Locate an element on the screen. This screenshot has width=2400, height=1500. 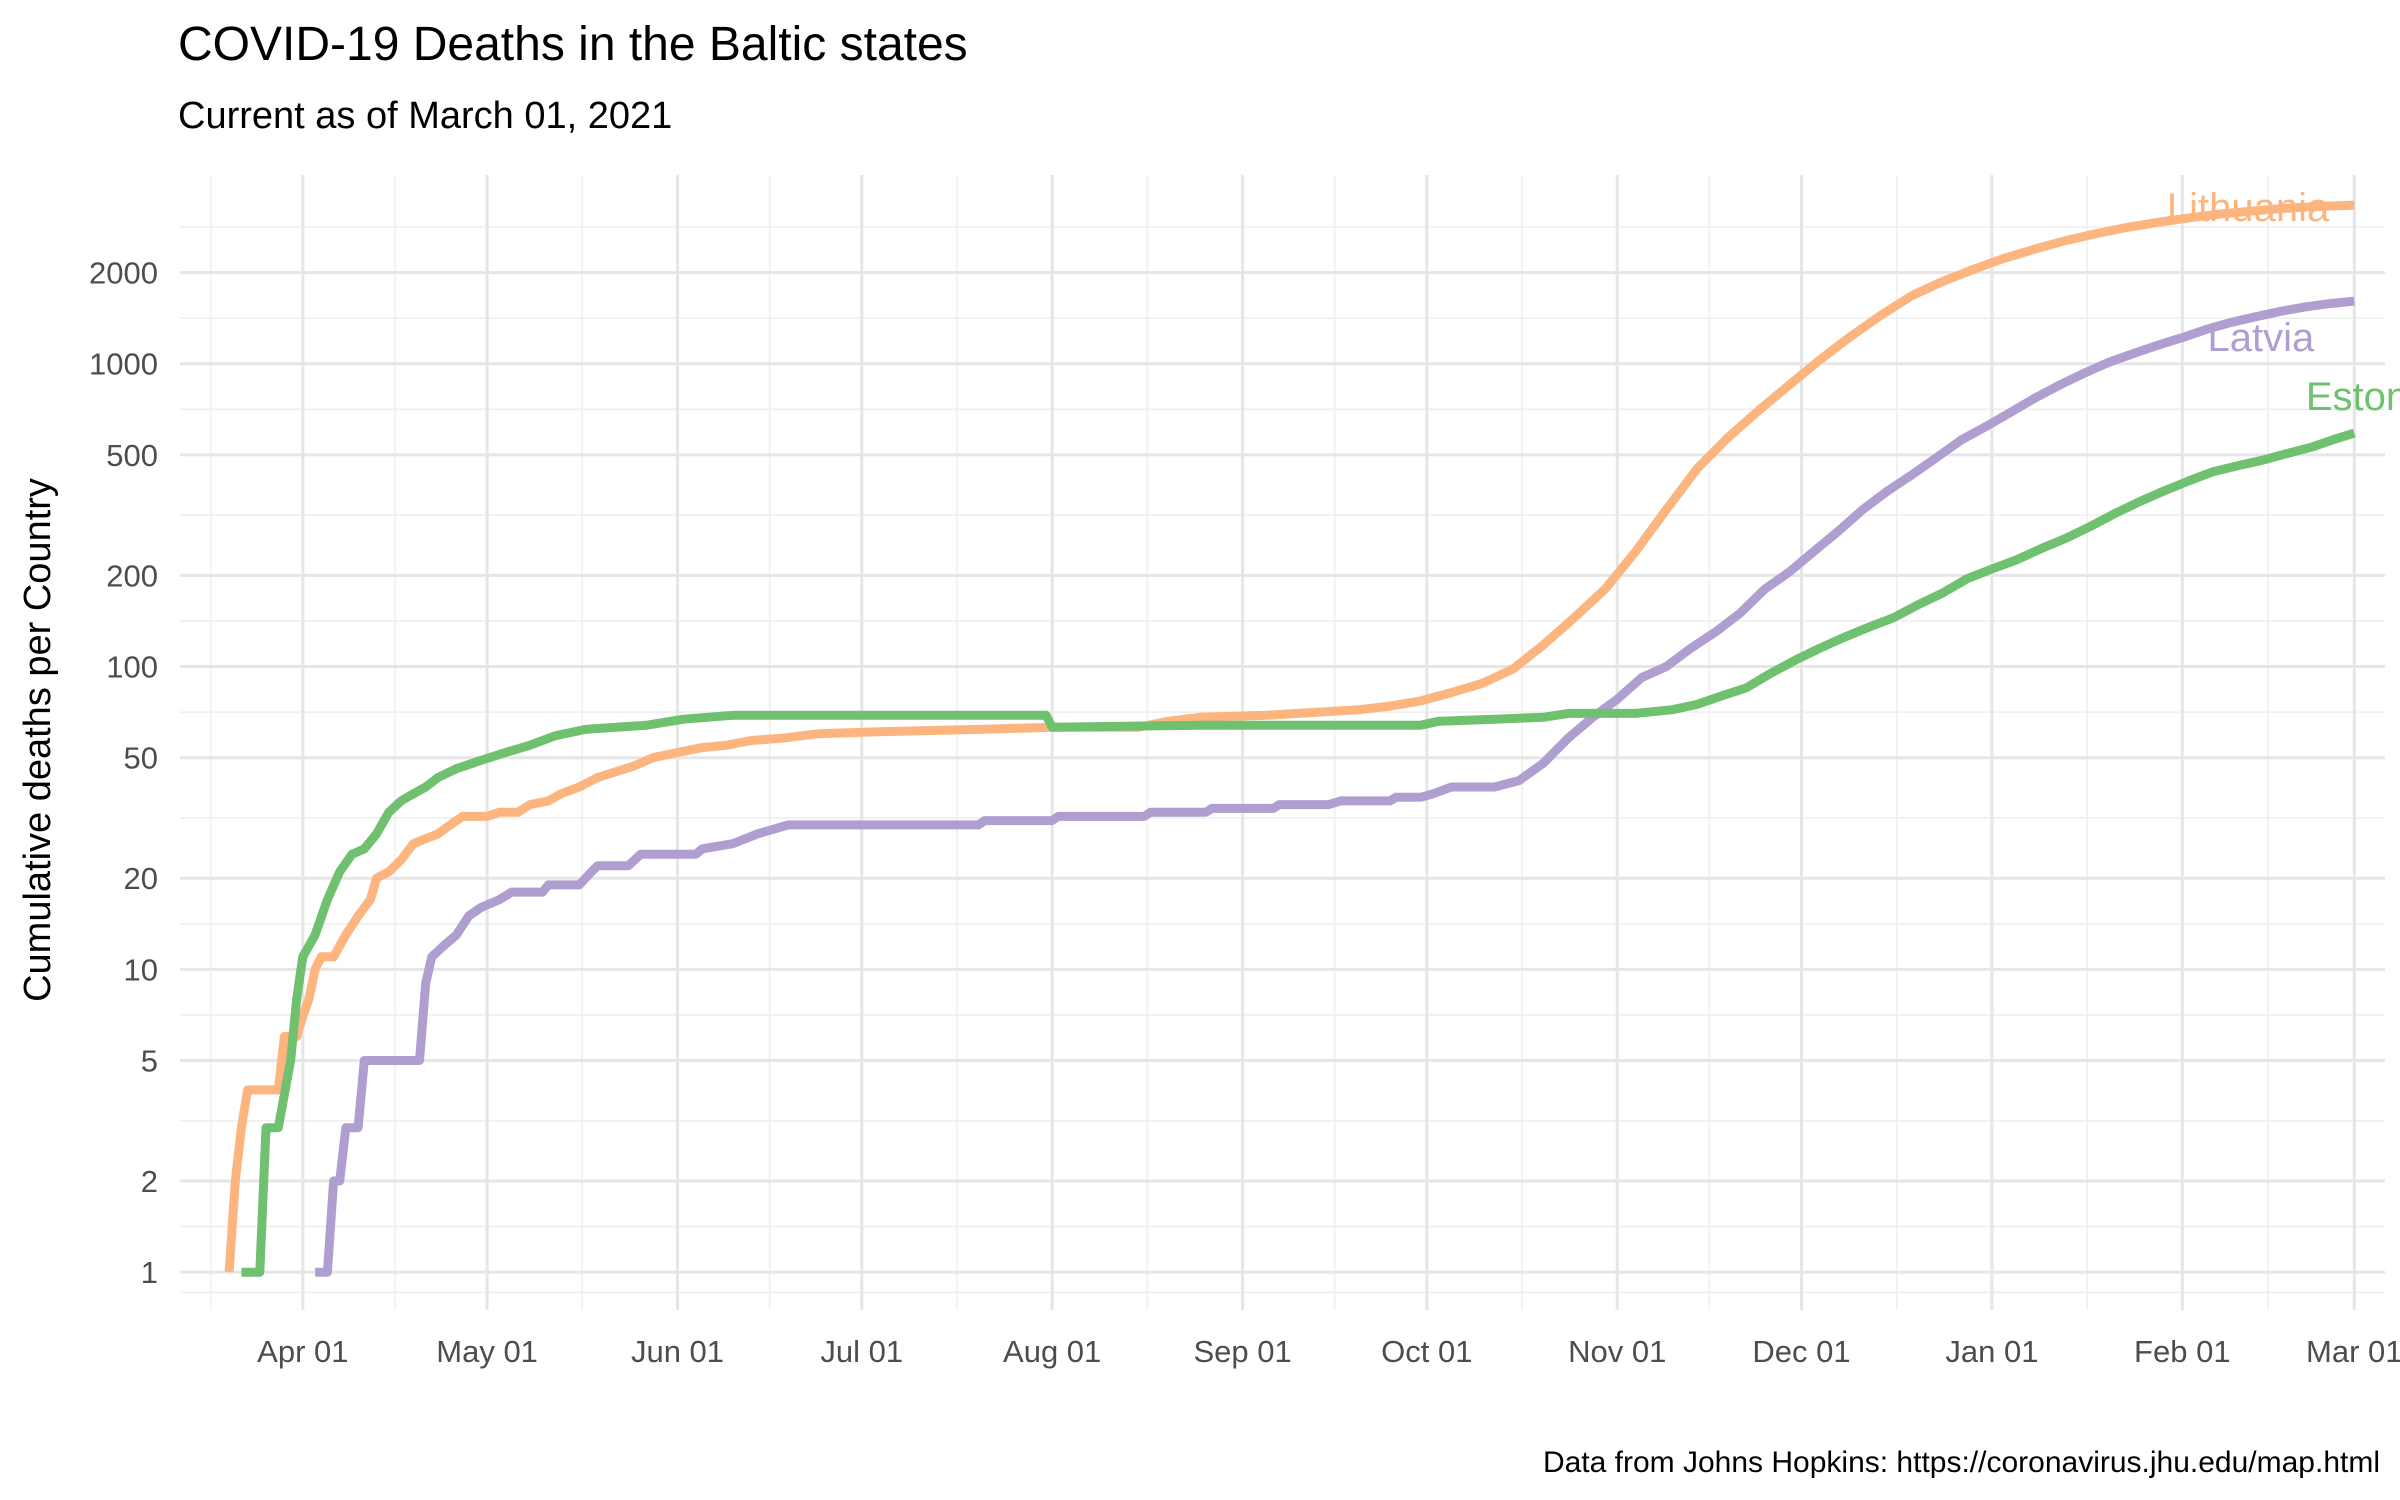
x-tick-label: Aug 01 is located at coordinates (1052, 1351).